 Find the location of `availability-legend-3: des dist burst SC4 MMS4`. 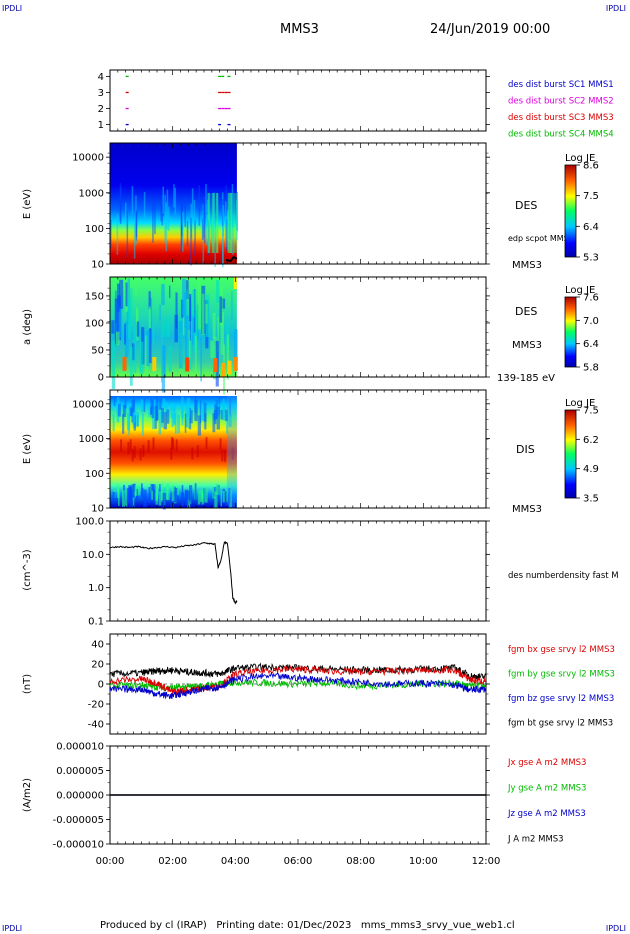

availability-legend-3: des dist burst SC4 MMS4 is located at coordinates (561, 135).